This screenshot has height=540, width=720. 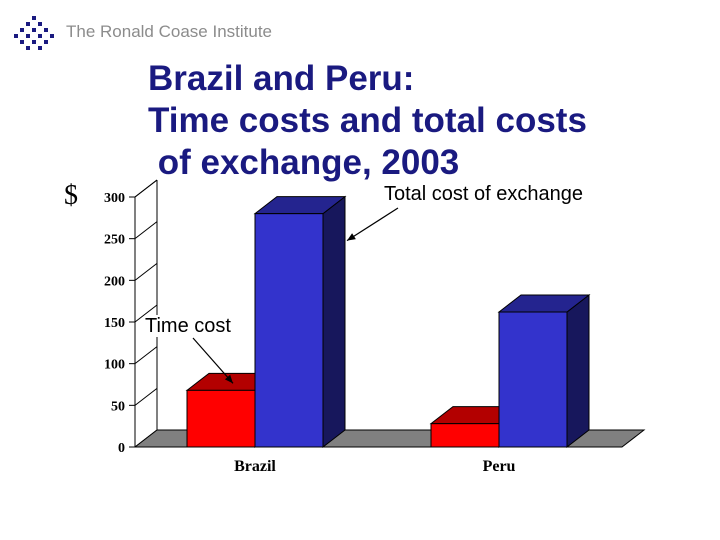 I want to click on y-axis-currency-label: $, so click(x=71, y=195).